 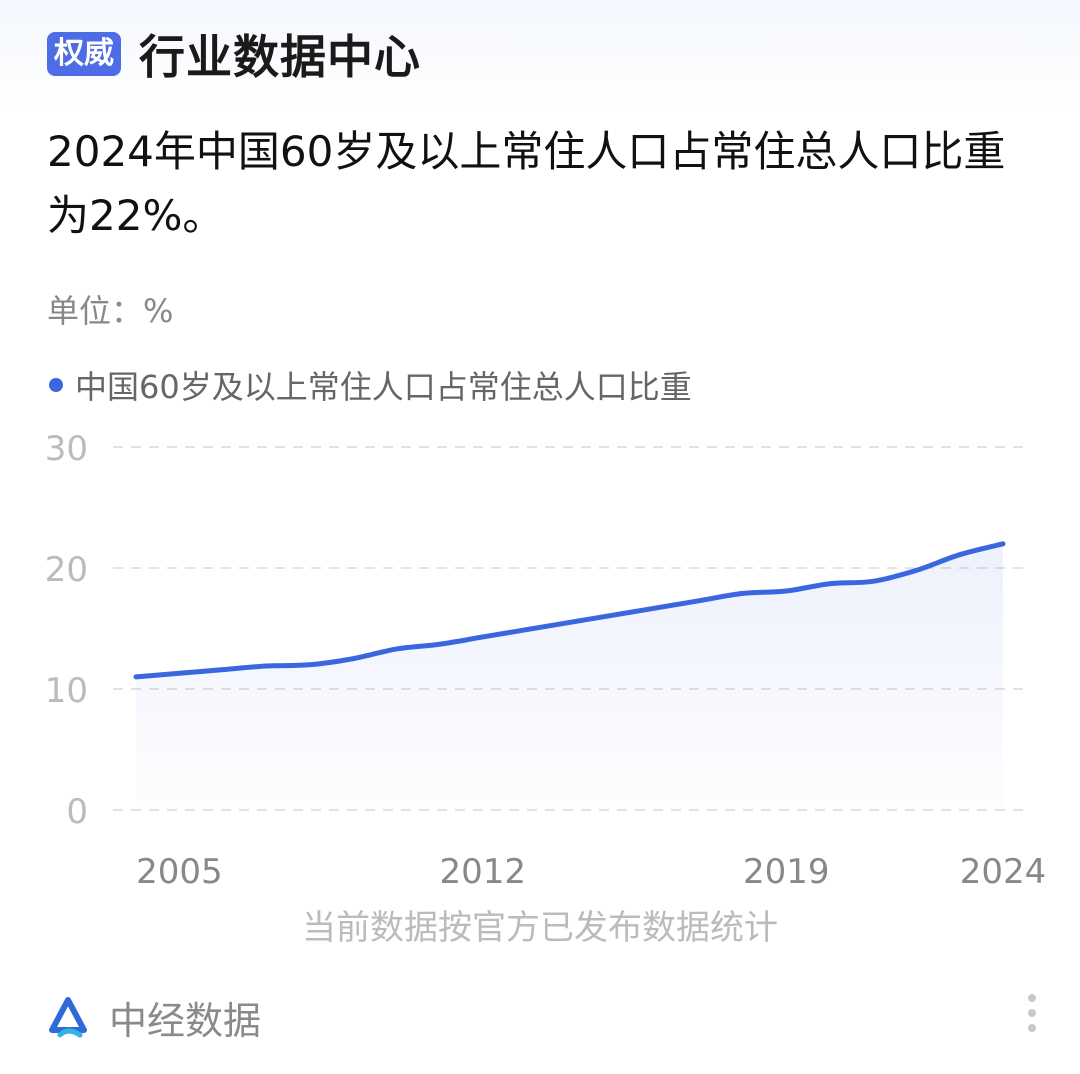 What do you see at coordinates (84, 54) in the screenshot?
I see `authority-badge: 权威` at bounding box center [84, 54].